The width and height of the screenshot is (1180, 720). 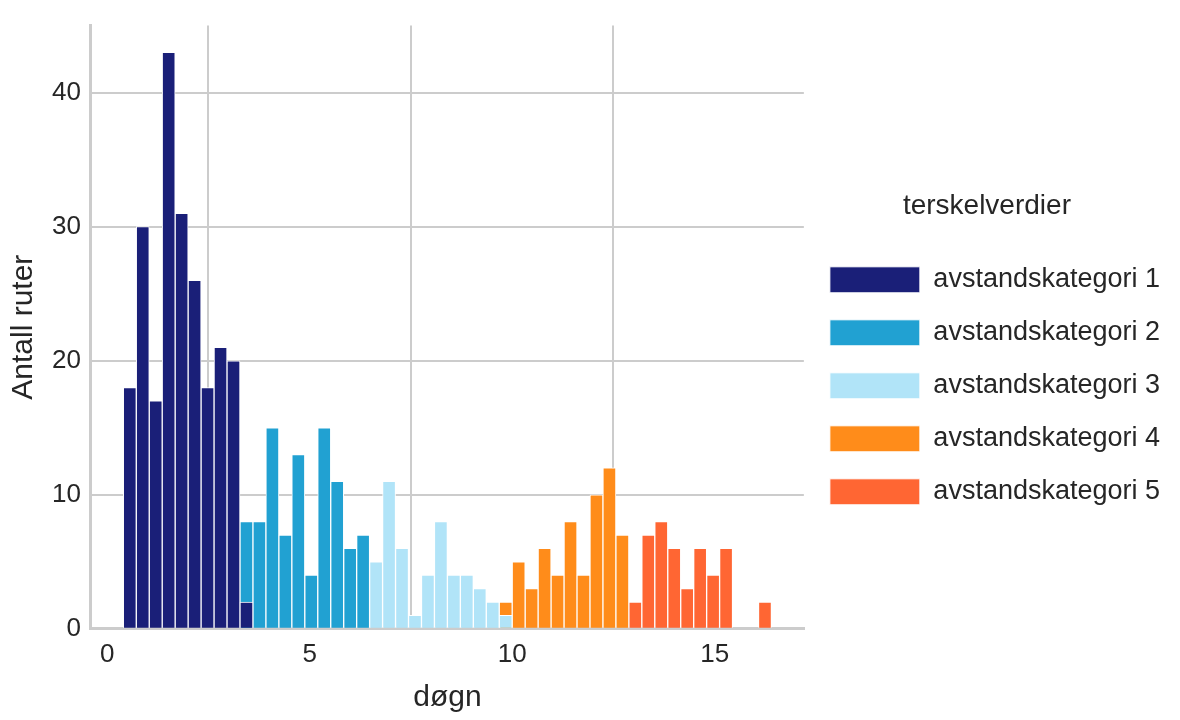 I want to click on x-tick-label: 10, so click(x=512, y=652).